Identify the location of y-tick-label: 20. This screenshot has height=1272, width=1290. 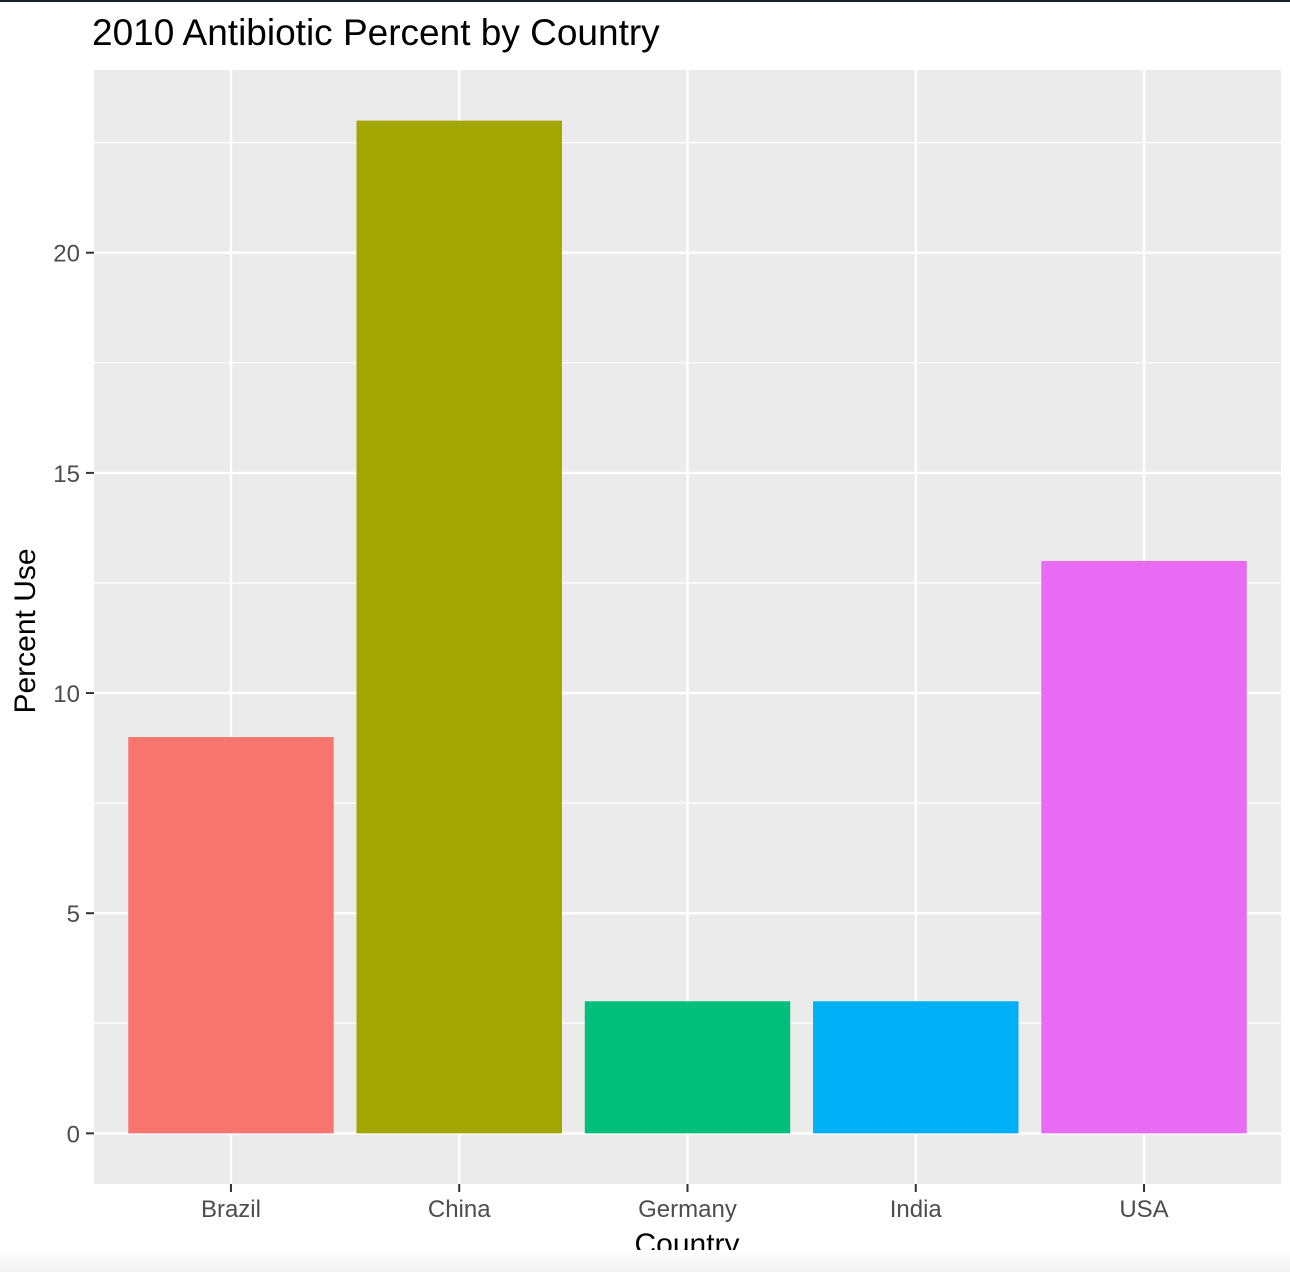
(66, 254).